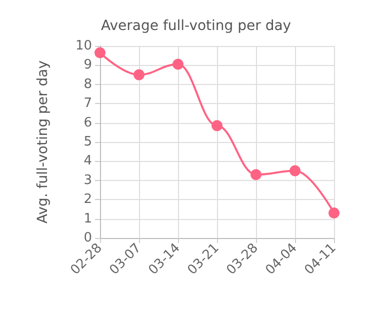 The height and width of the screenshot is (322, 376). I want to click on y-tick-label: 8, so click(88, 84).